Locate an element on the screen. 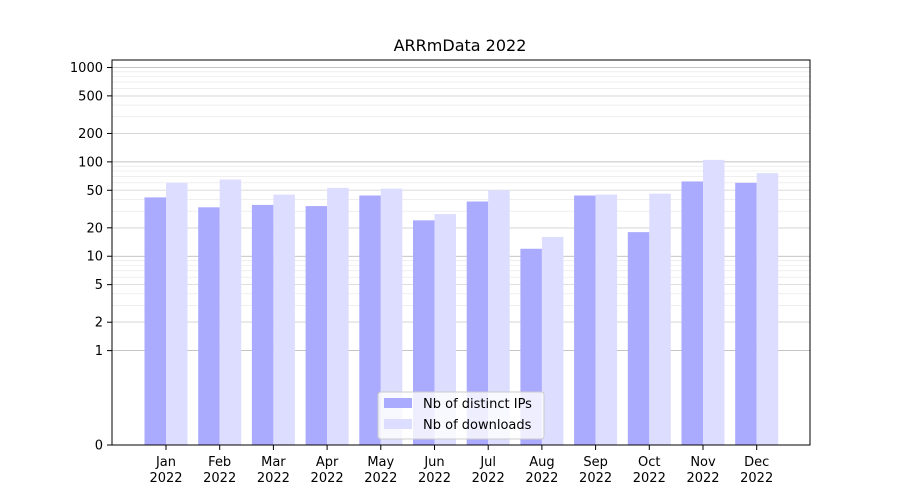 The image size is (900, 500). x-tick-month: Jun is located at coordinates (433, 462).